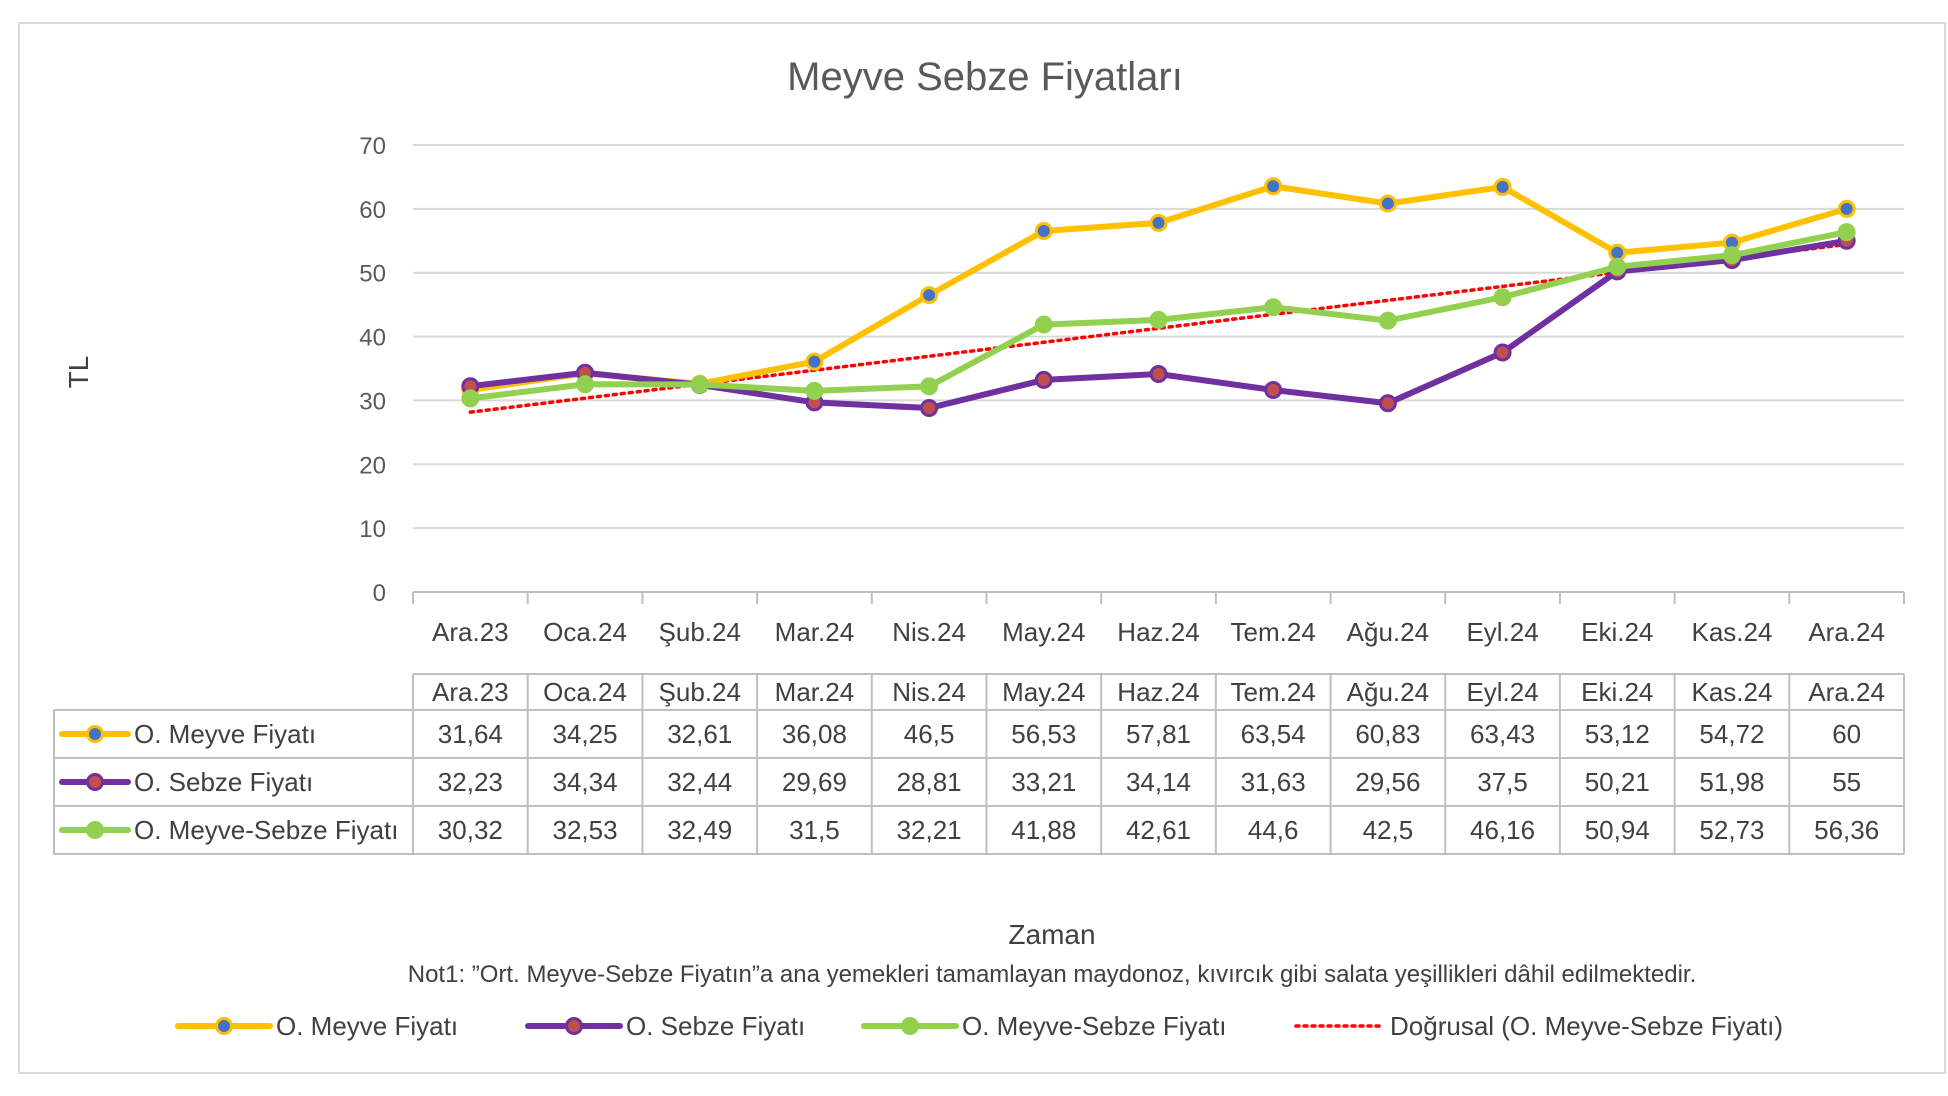 The width and height of the screenshot is (1948, 1096). What do you see at coordinates (1273, 692) in the screenshot?
I see `table-header-cell: Tem.24` at bounding box center [1273, 692].